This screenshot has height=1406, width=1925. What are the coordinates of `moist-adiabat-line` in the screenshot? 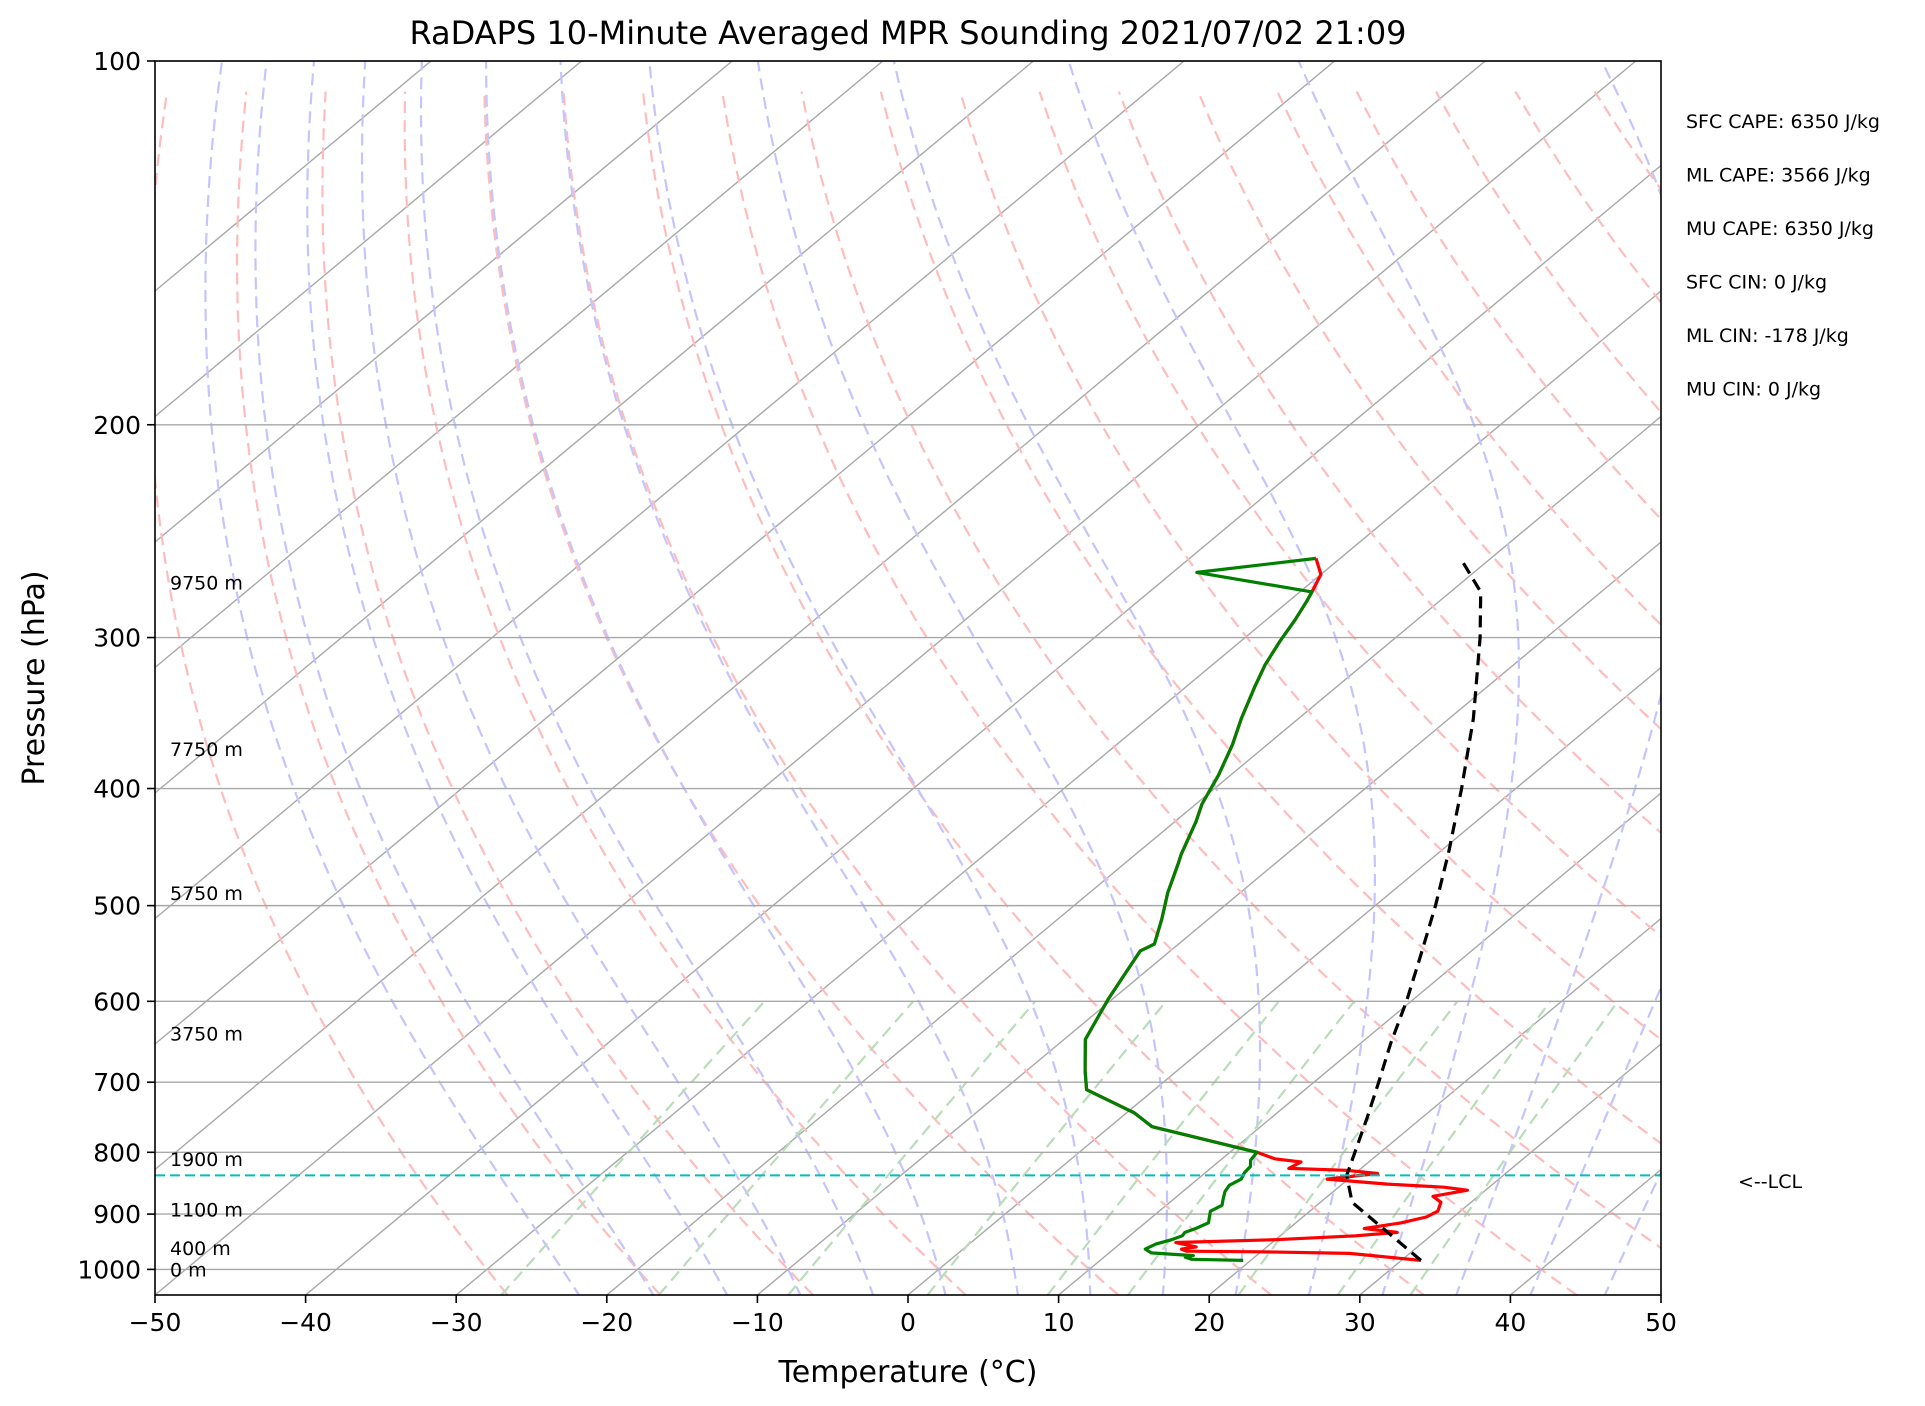 It's located at (1408, 678).